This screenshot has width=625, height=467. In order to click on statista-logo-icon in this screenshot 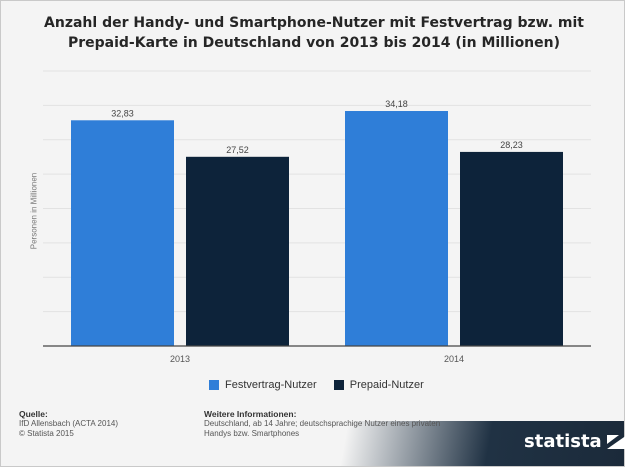, I will do `click(615, 441)`.